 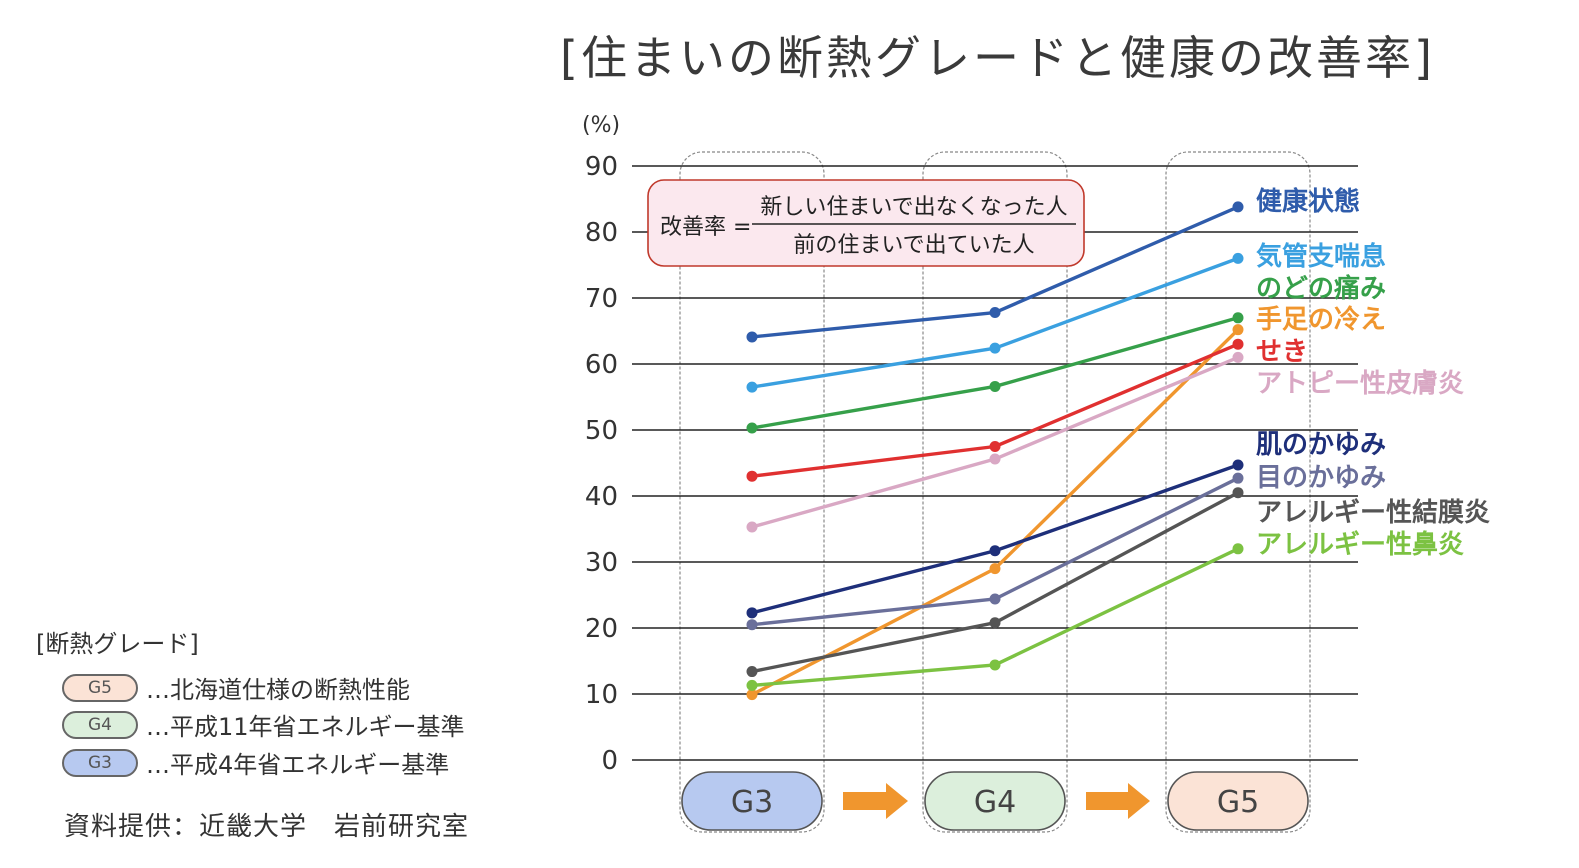 I want to click on y-axis-label: (%), so click(x=601, y=125).